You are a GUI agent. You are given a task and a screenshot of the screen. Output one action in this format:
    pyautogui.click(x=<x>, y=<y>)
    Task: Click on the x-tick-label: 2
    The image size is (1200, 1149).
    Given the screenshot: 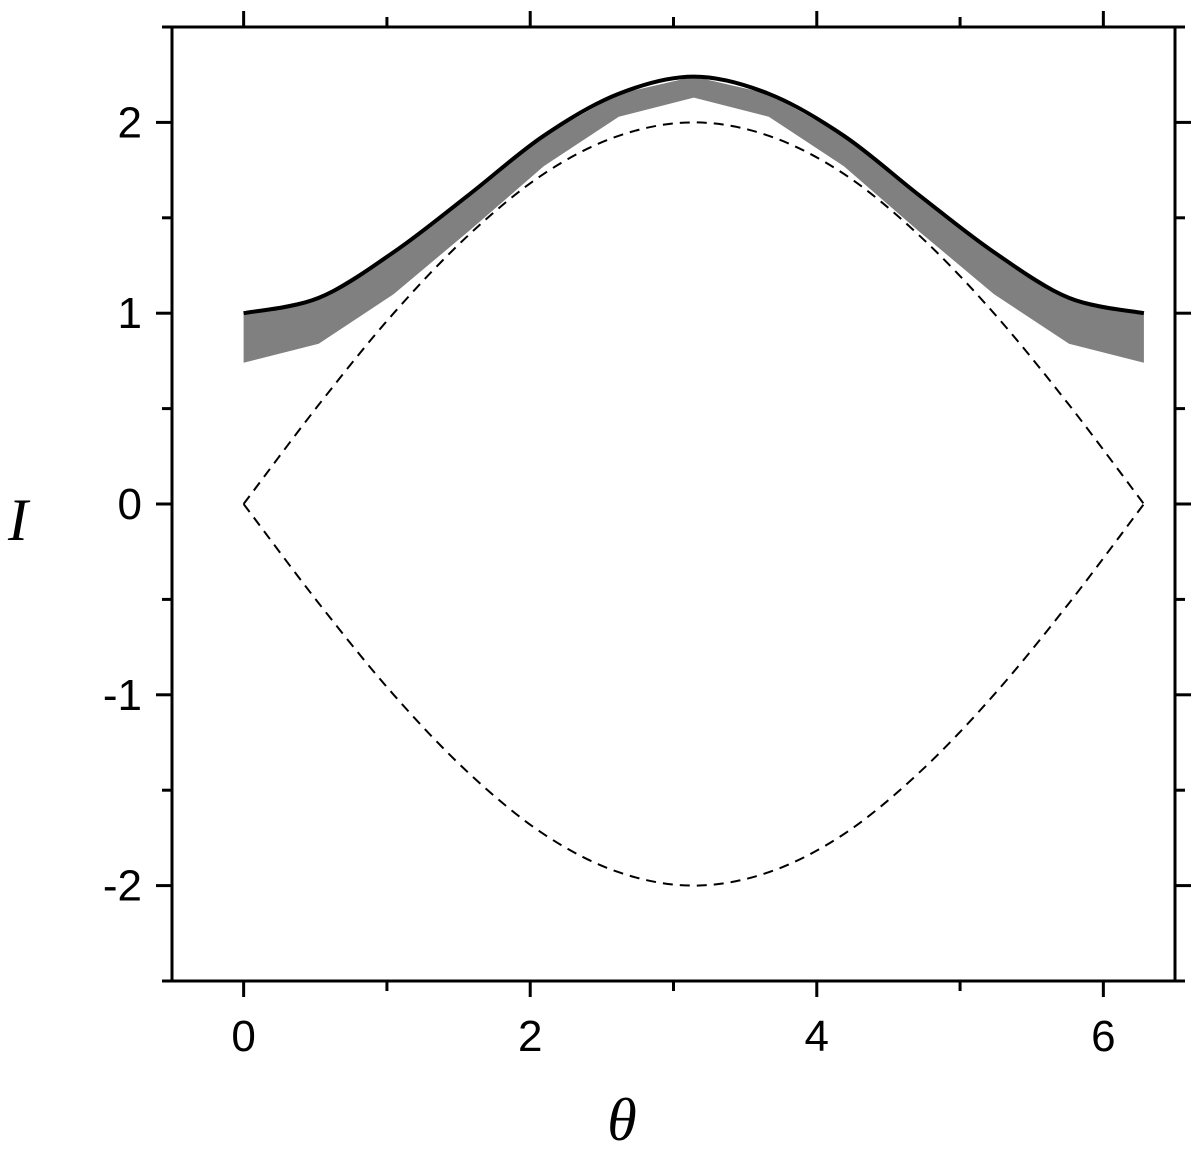 What is the action you would take?
    pyautogui.click(x=530, y=1036)
    